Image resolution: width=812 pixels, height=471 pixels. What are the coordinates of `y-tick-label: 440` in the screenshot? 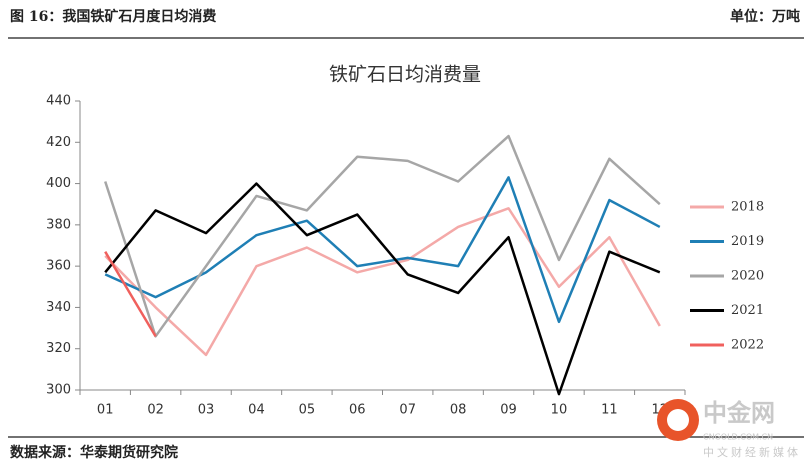 It's located at (58, 101).